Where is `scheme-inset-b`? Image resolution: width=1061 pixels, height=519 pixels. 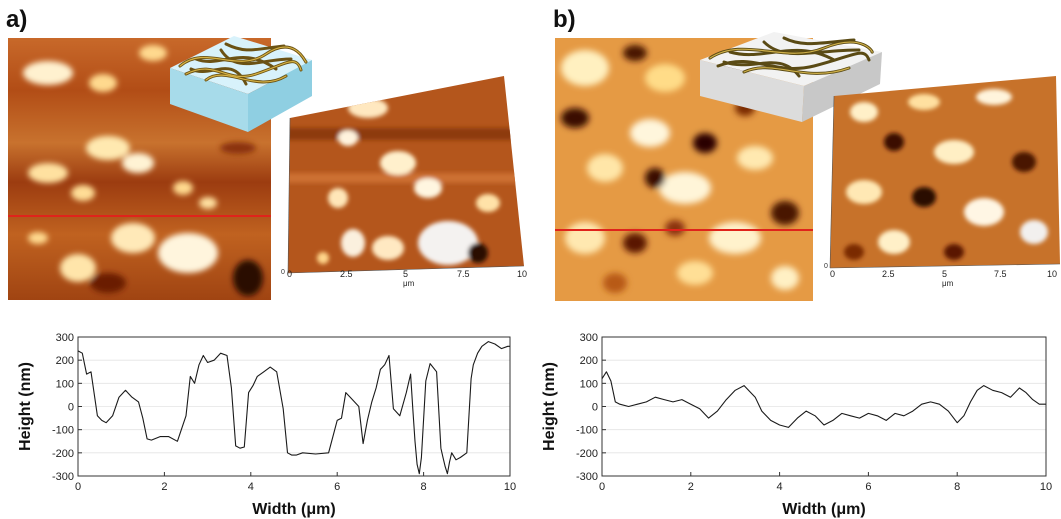
scheme-inset-b is located at coordinates (790, 70).